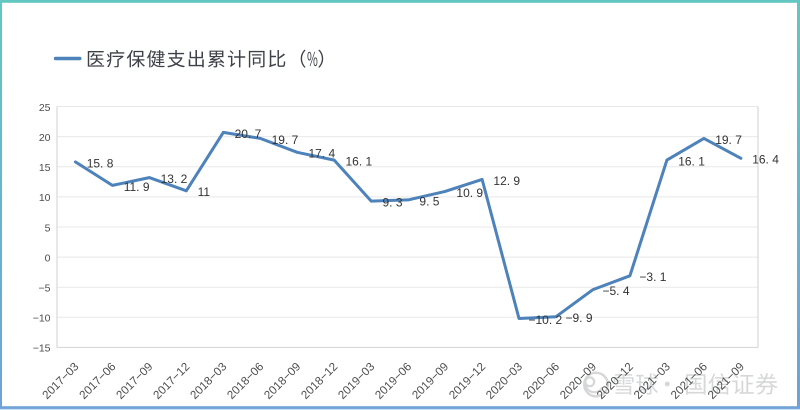 The height and width of the screenshot is (410, 800). What do you see at coordinates (174, 179) in the screenshot?
I see `svg-text: 13. 2` at bounding box center [174, 179].